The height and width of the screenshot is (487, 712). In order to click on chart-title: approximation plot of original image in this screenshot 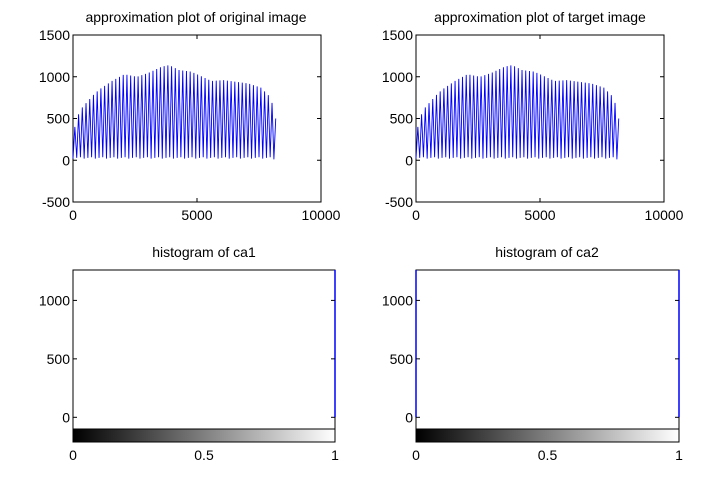, I will do `click(195, 17)`.